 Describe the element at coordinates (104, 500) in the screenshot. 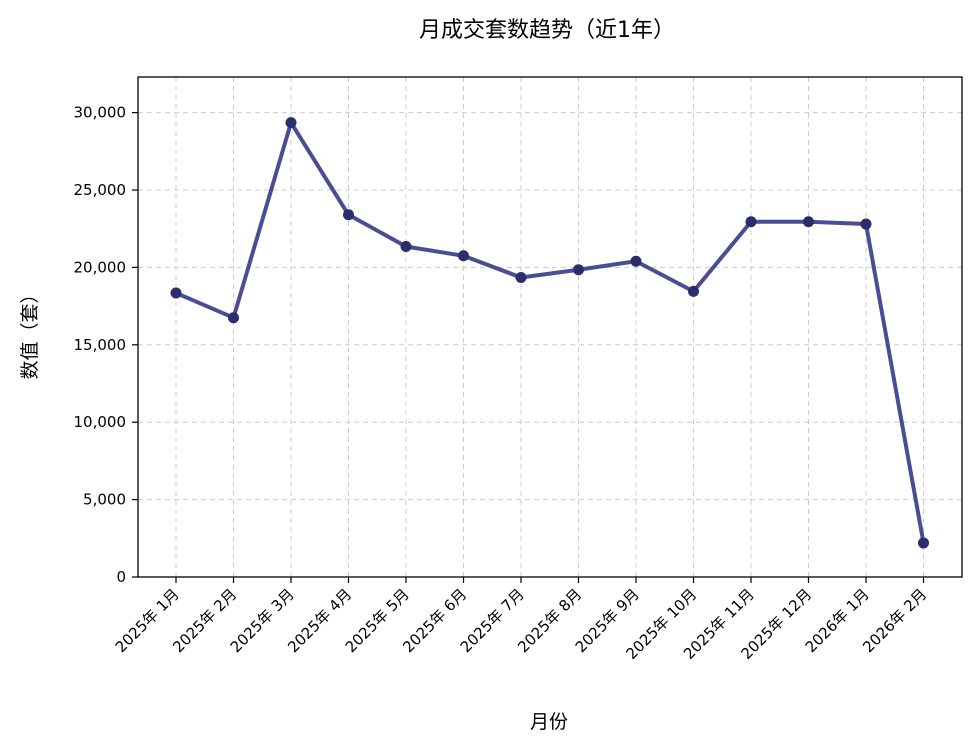

I see `y-tick-label: 5,000` at that location.